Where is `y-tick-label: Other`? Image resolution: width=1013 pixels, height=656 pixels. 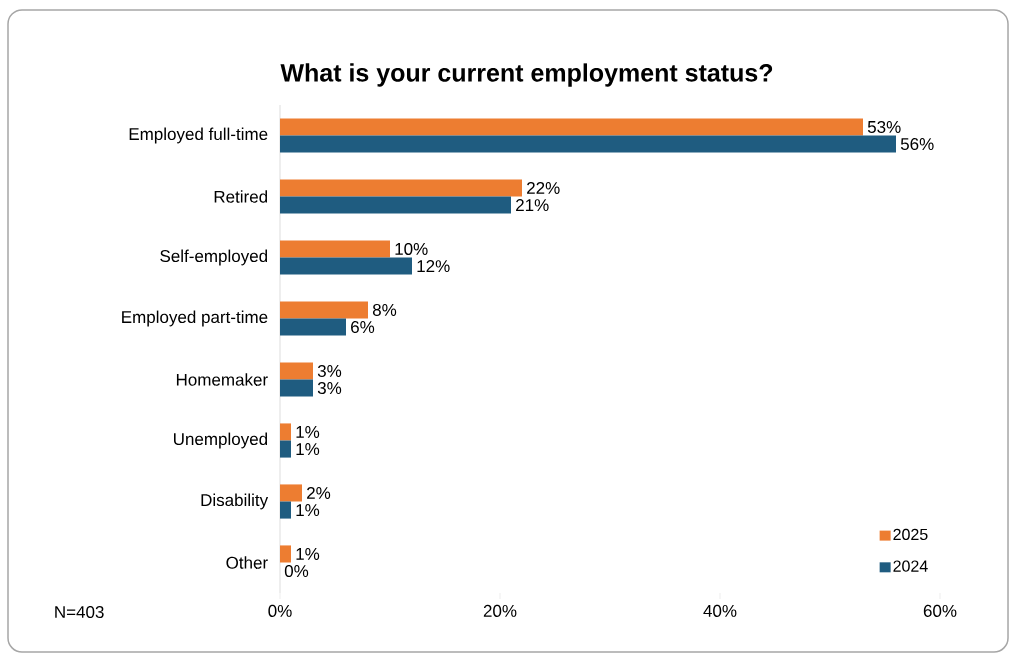
y-tick-label: Other is located at coordinates (247, 562).